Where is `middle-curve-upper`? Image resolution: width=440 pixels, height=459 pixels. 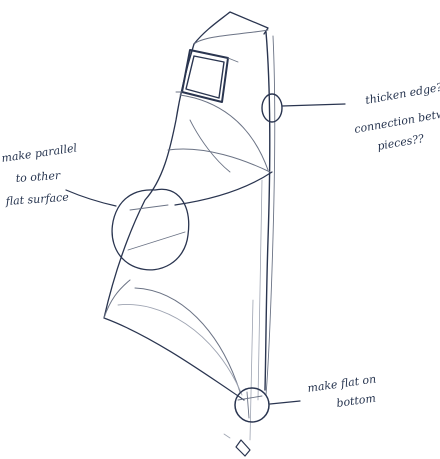 middle-curve-upper is located at coordinates (224, 132).